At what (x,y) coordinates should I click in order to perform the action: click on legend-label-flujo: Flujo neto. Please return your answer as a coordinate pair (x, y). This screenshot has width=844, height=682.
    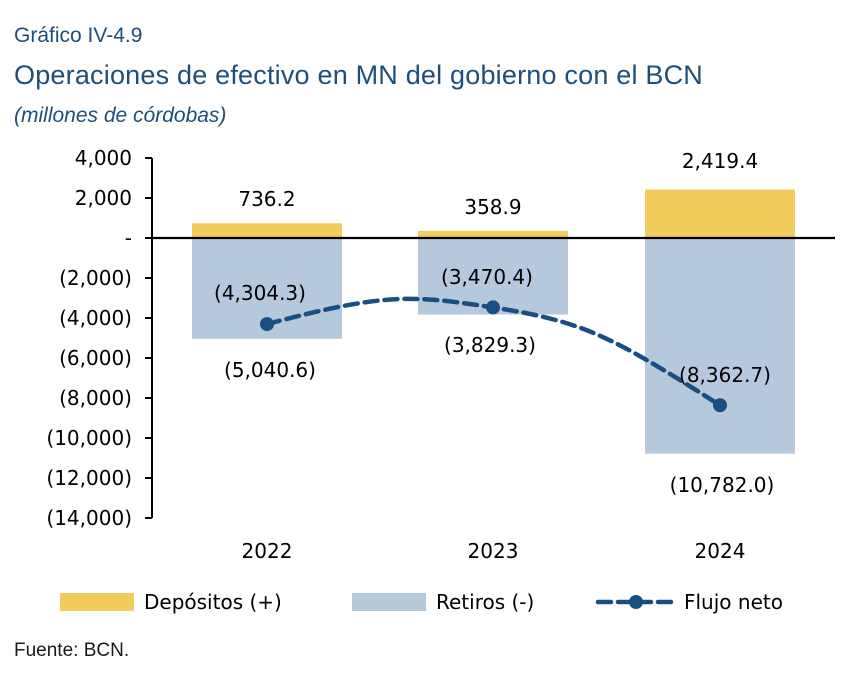
    Looking at the image, I should click on (733, 602).